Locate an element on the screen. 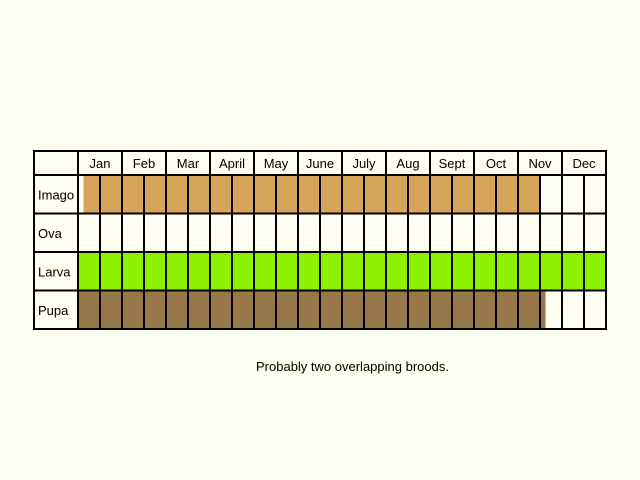 This screenshot has height=480, width=640. stage-label-ova: Ova is located at coordinates (50, 233).